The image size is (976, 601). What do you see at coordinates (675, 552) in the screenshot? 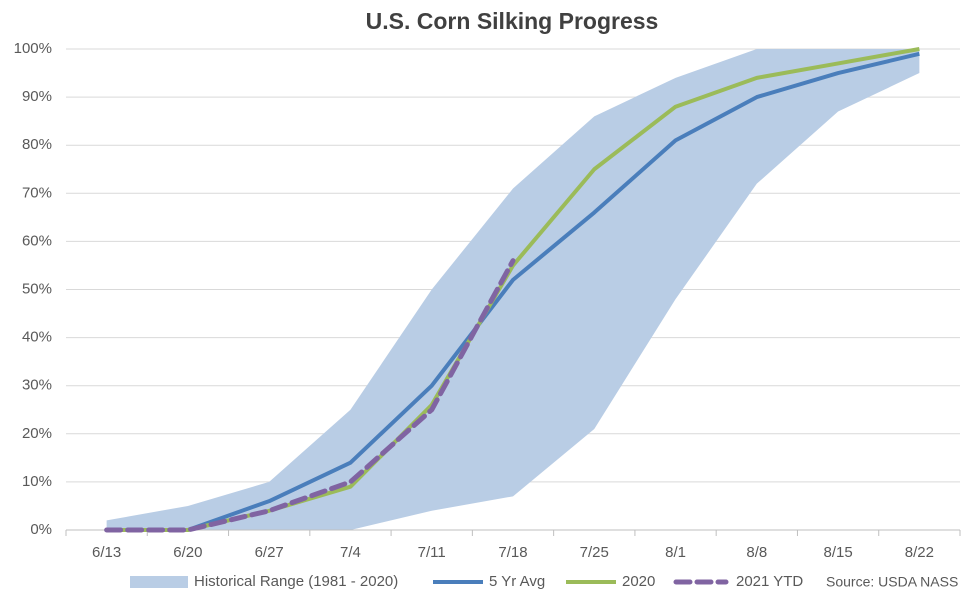
I see `x-tick-label: 8/1` at bounding box center [675, 552].